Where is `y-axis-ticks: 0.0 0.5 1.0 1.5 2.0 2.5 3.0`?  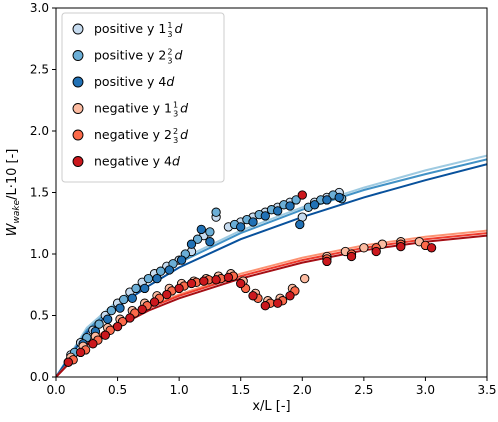 y-axis-ticks: 0.0 0.5 1.0 1.5 2.0 2.5 3.0 is located at coordinates (43, 192).